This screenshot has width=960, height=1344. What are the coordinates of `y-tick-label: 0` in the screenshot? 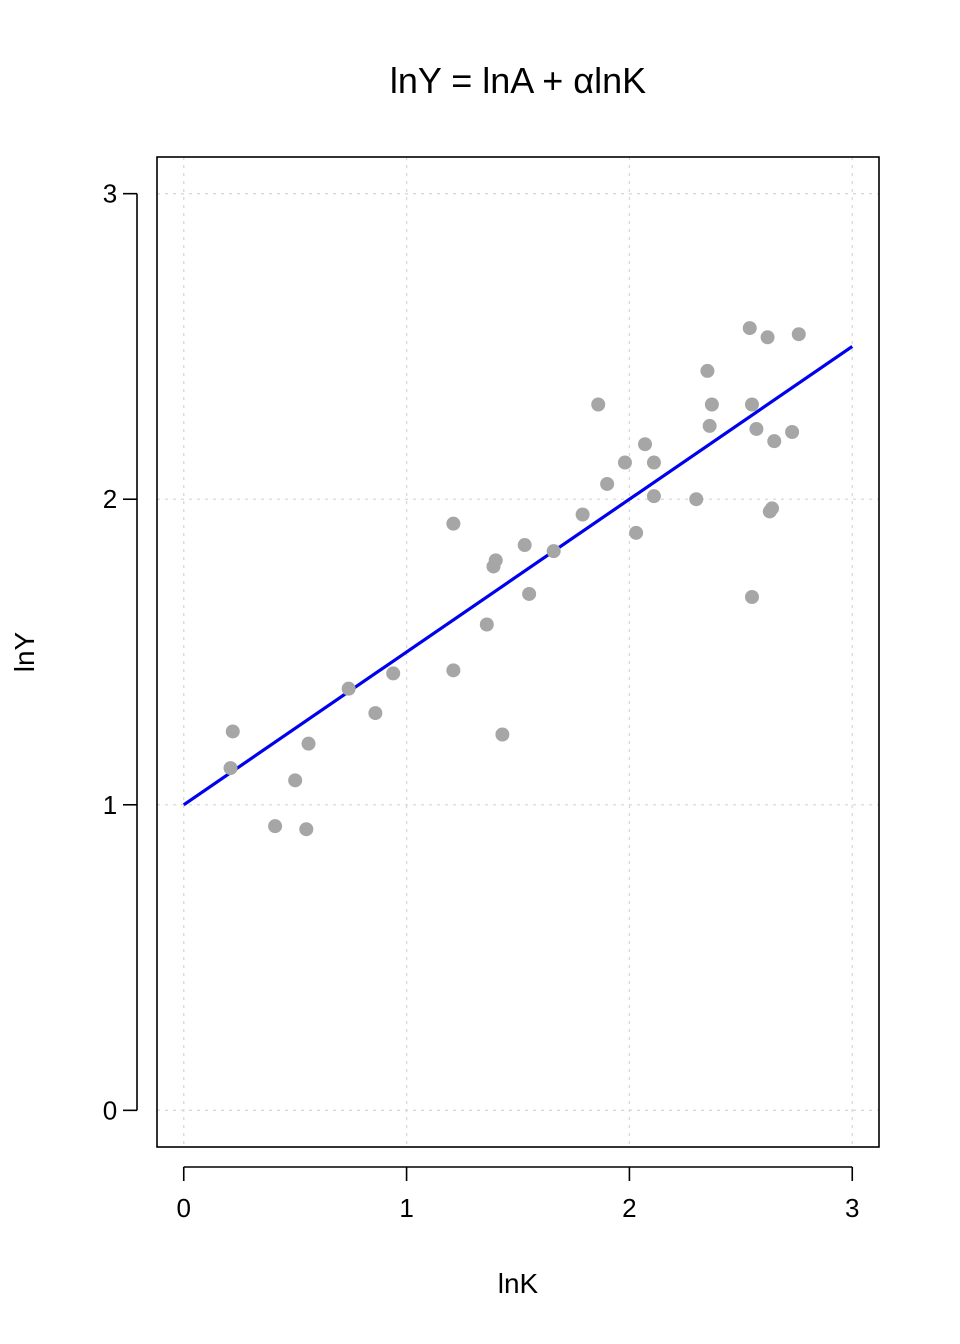 It's located at (110, 1110).